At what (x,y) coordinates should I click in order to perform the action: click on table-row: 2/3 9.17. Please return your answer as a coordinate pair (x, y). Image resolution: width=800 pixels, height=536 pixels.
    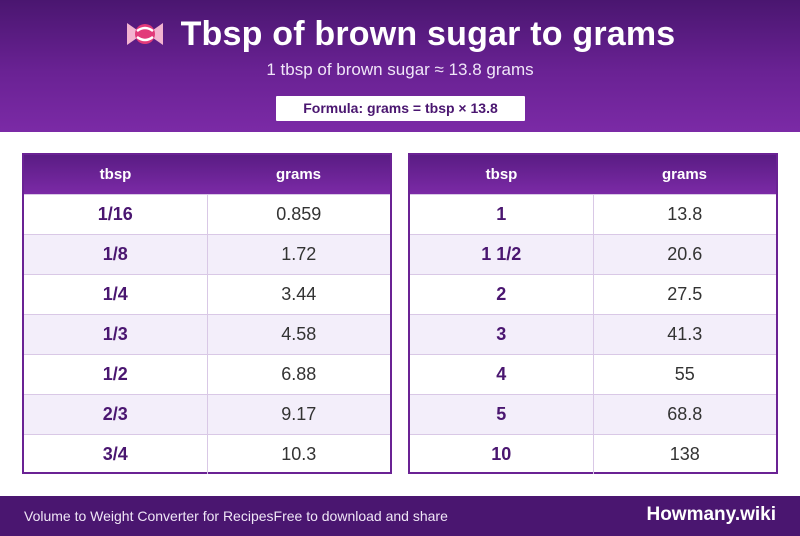
    Looking at the image, I should click on (207, 413).